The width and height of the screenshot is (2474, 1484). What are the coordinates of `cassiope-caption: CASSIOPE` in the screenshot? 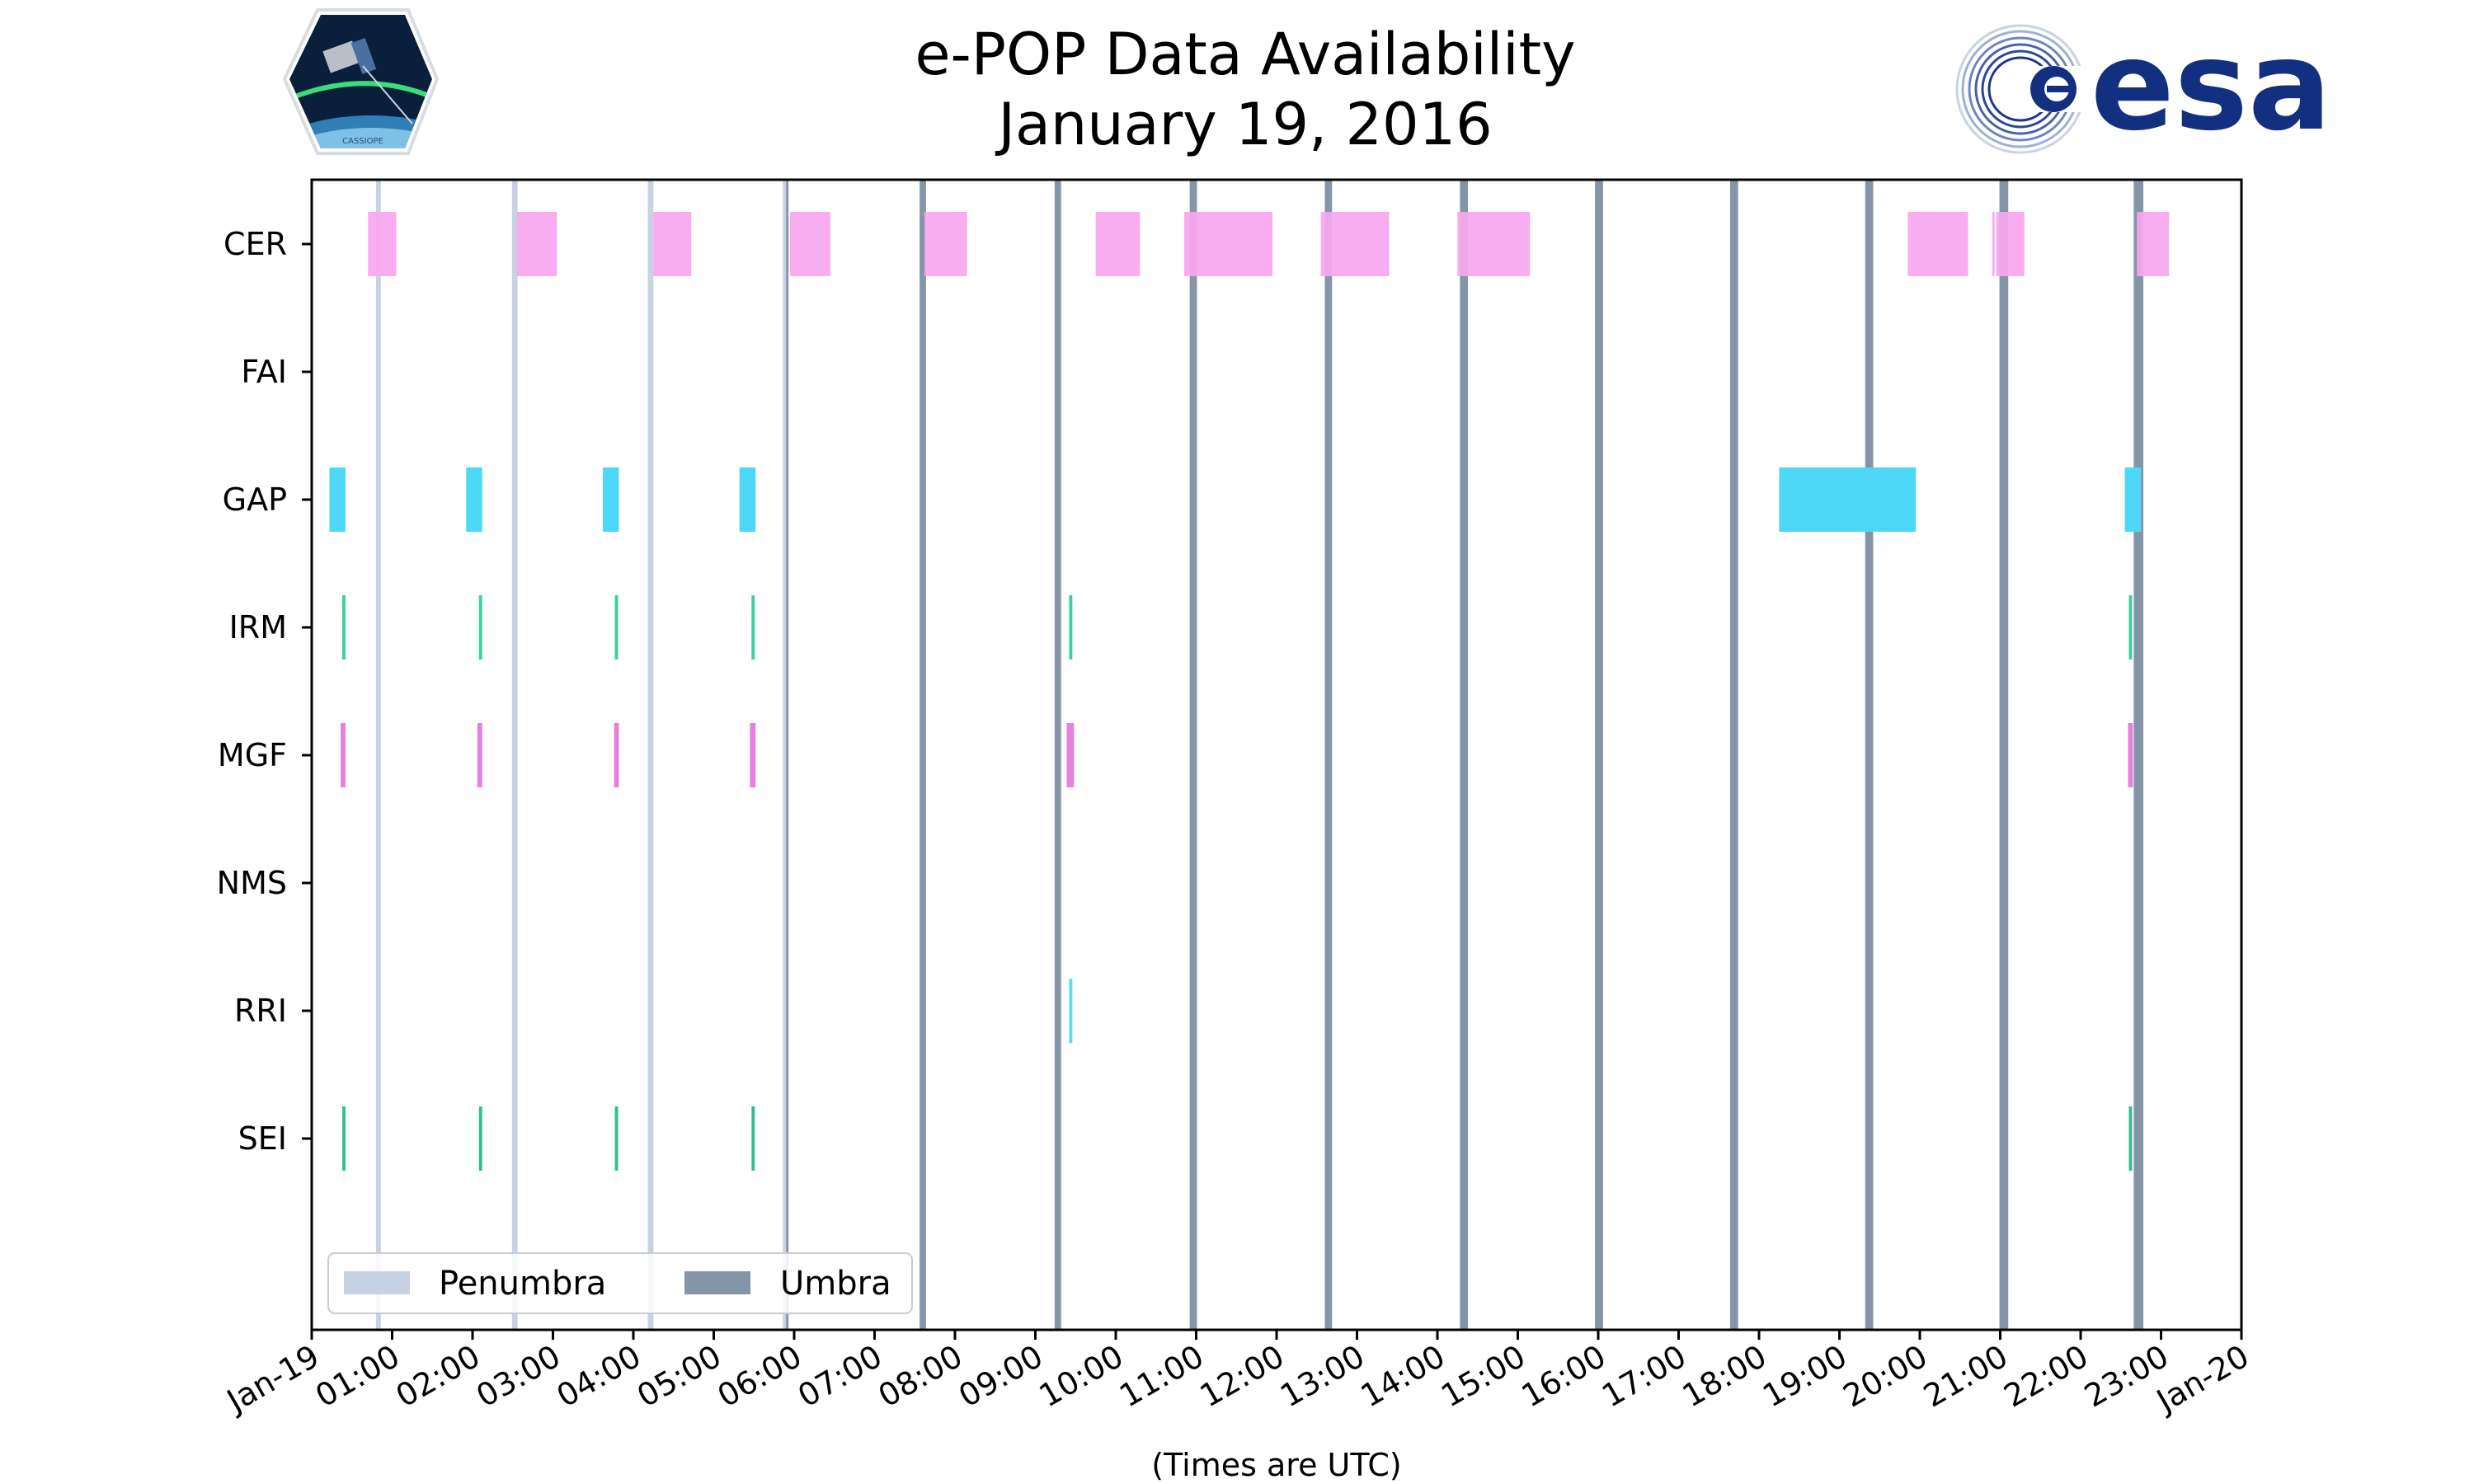 It's located at (362, 141).